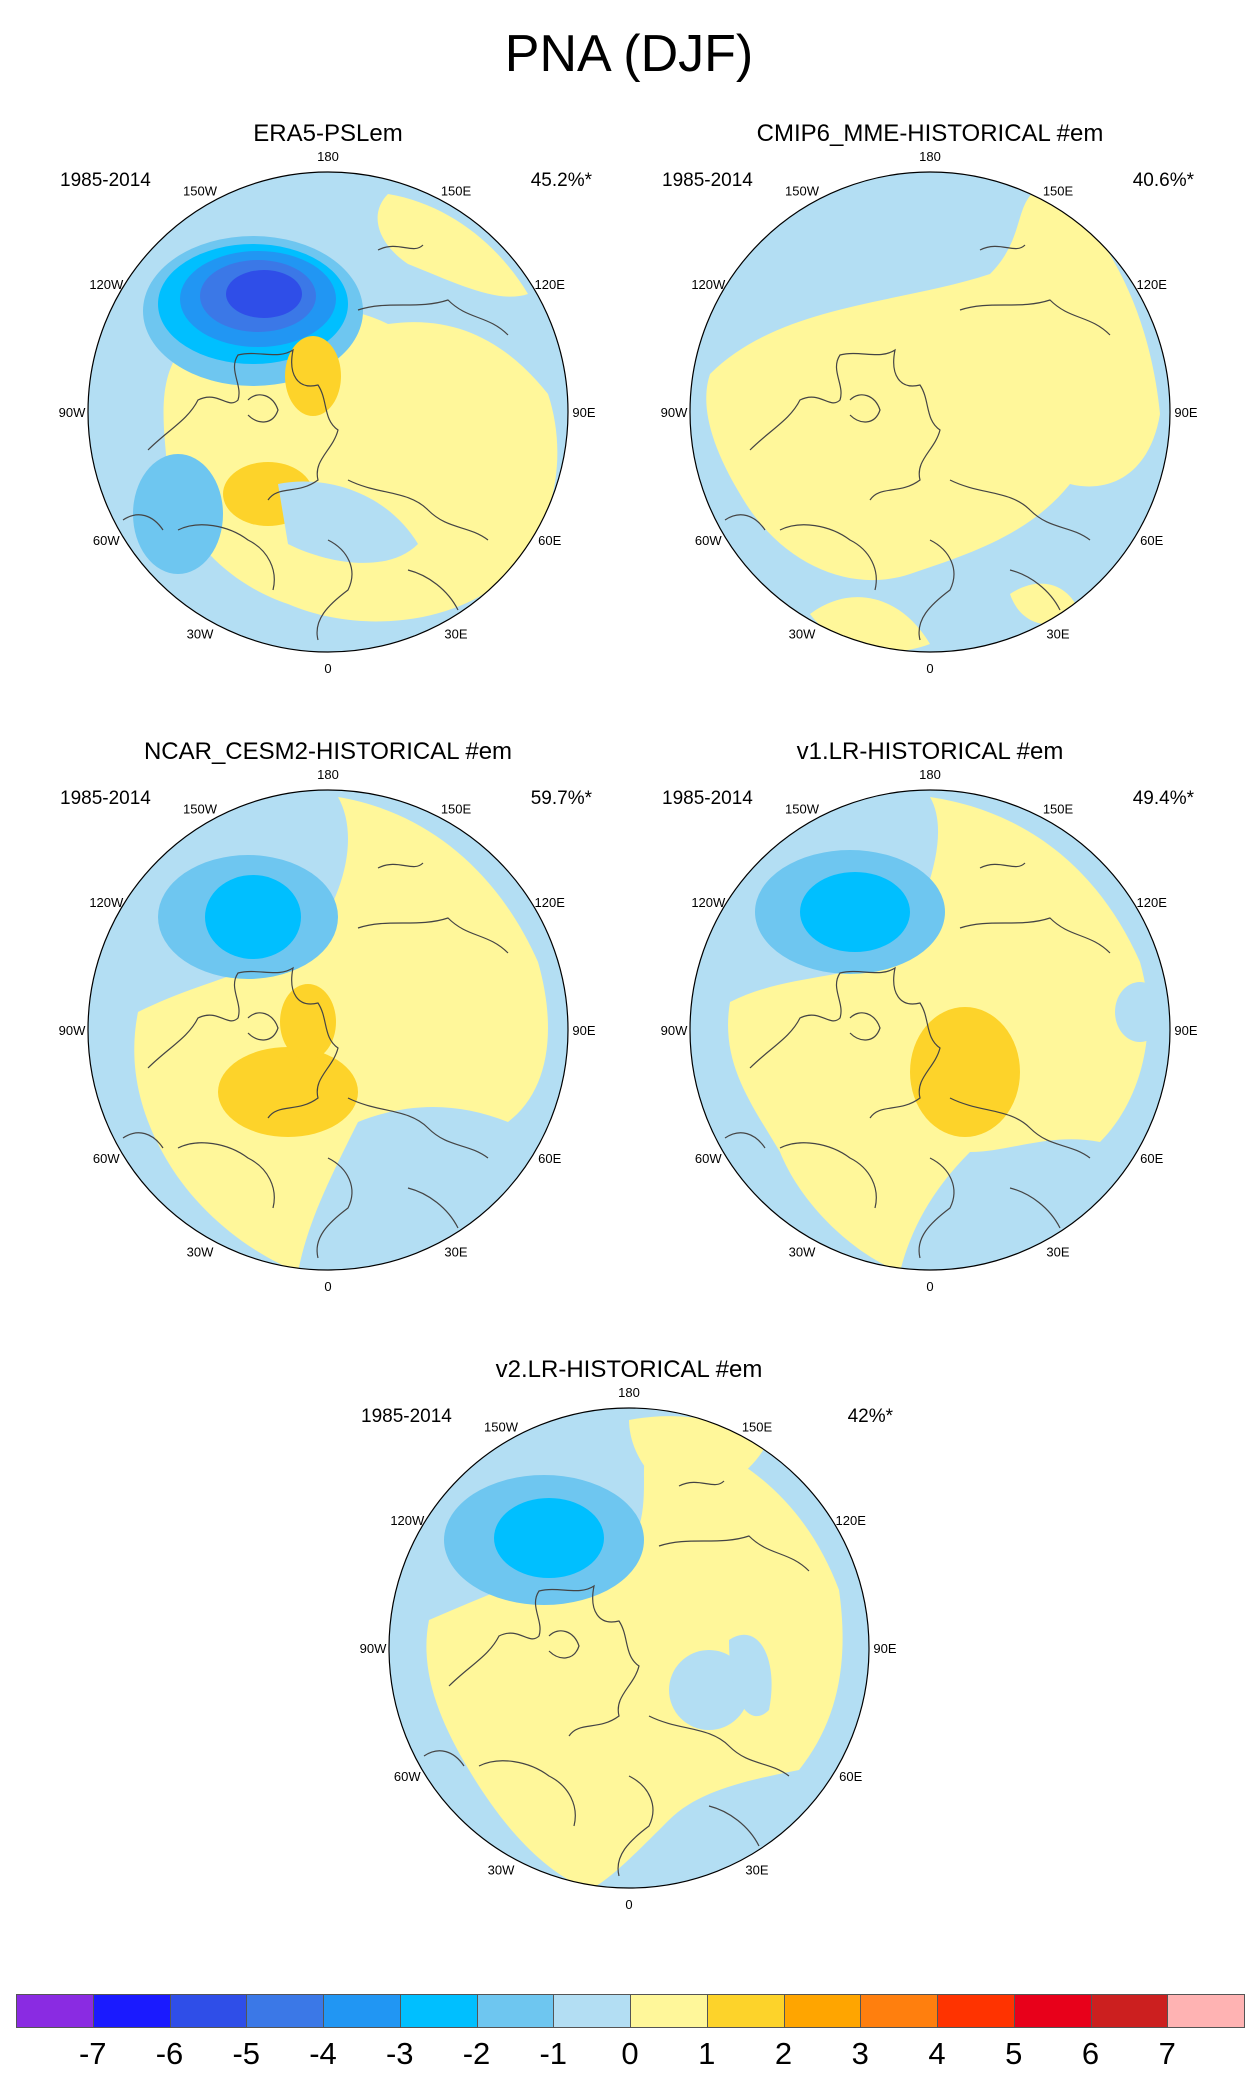 The image size is (1258, 2090). I want to click on colorbar-label: -6, so click(169, 2053).